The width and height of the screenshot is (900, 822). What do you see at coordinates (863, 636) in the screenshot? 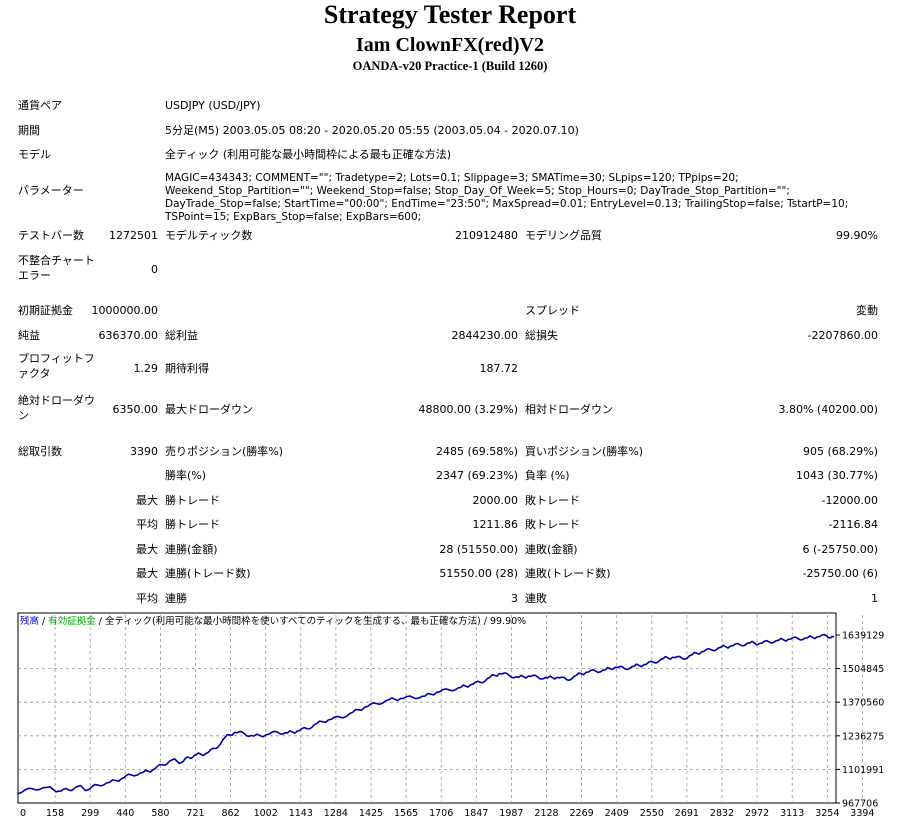
I see `y-tick-label: 1639129` at bounding box center [863, 636].